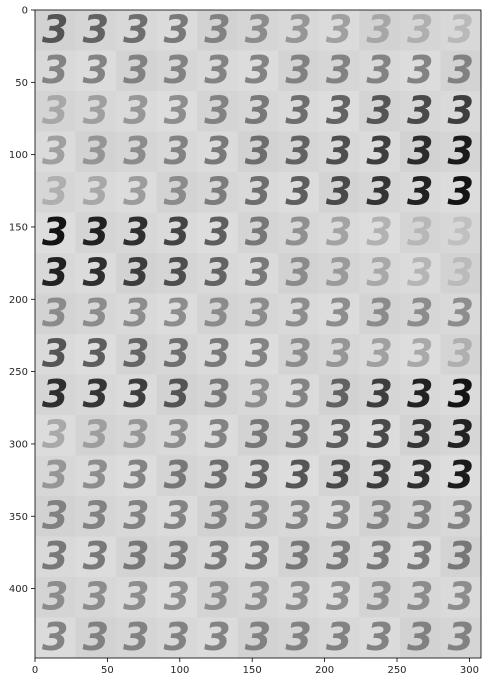  What do you see at coordinates (179, 670) in the screenshot?
I see `x-tick-label: 100` at bounding box center [179, 670].